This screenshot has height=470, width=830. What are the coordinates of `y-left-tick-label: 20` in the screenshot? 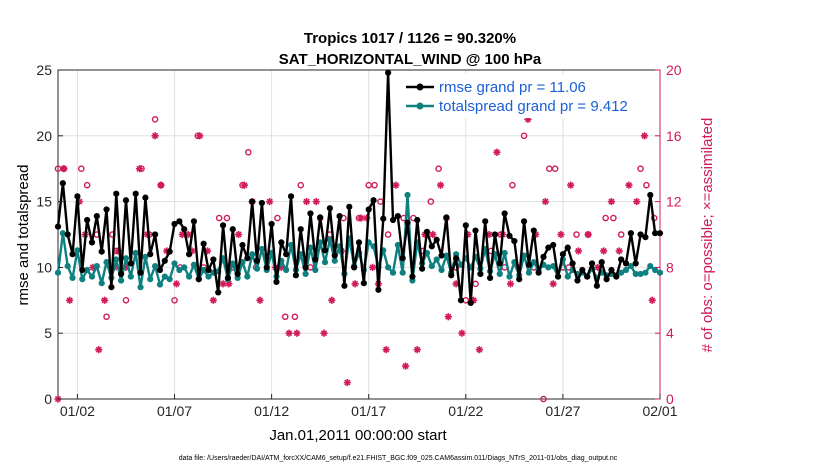 It's located at (44, 136).